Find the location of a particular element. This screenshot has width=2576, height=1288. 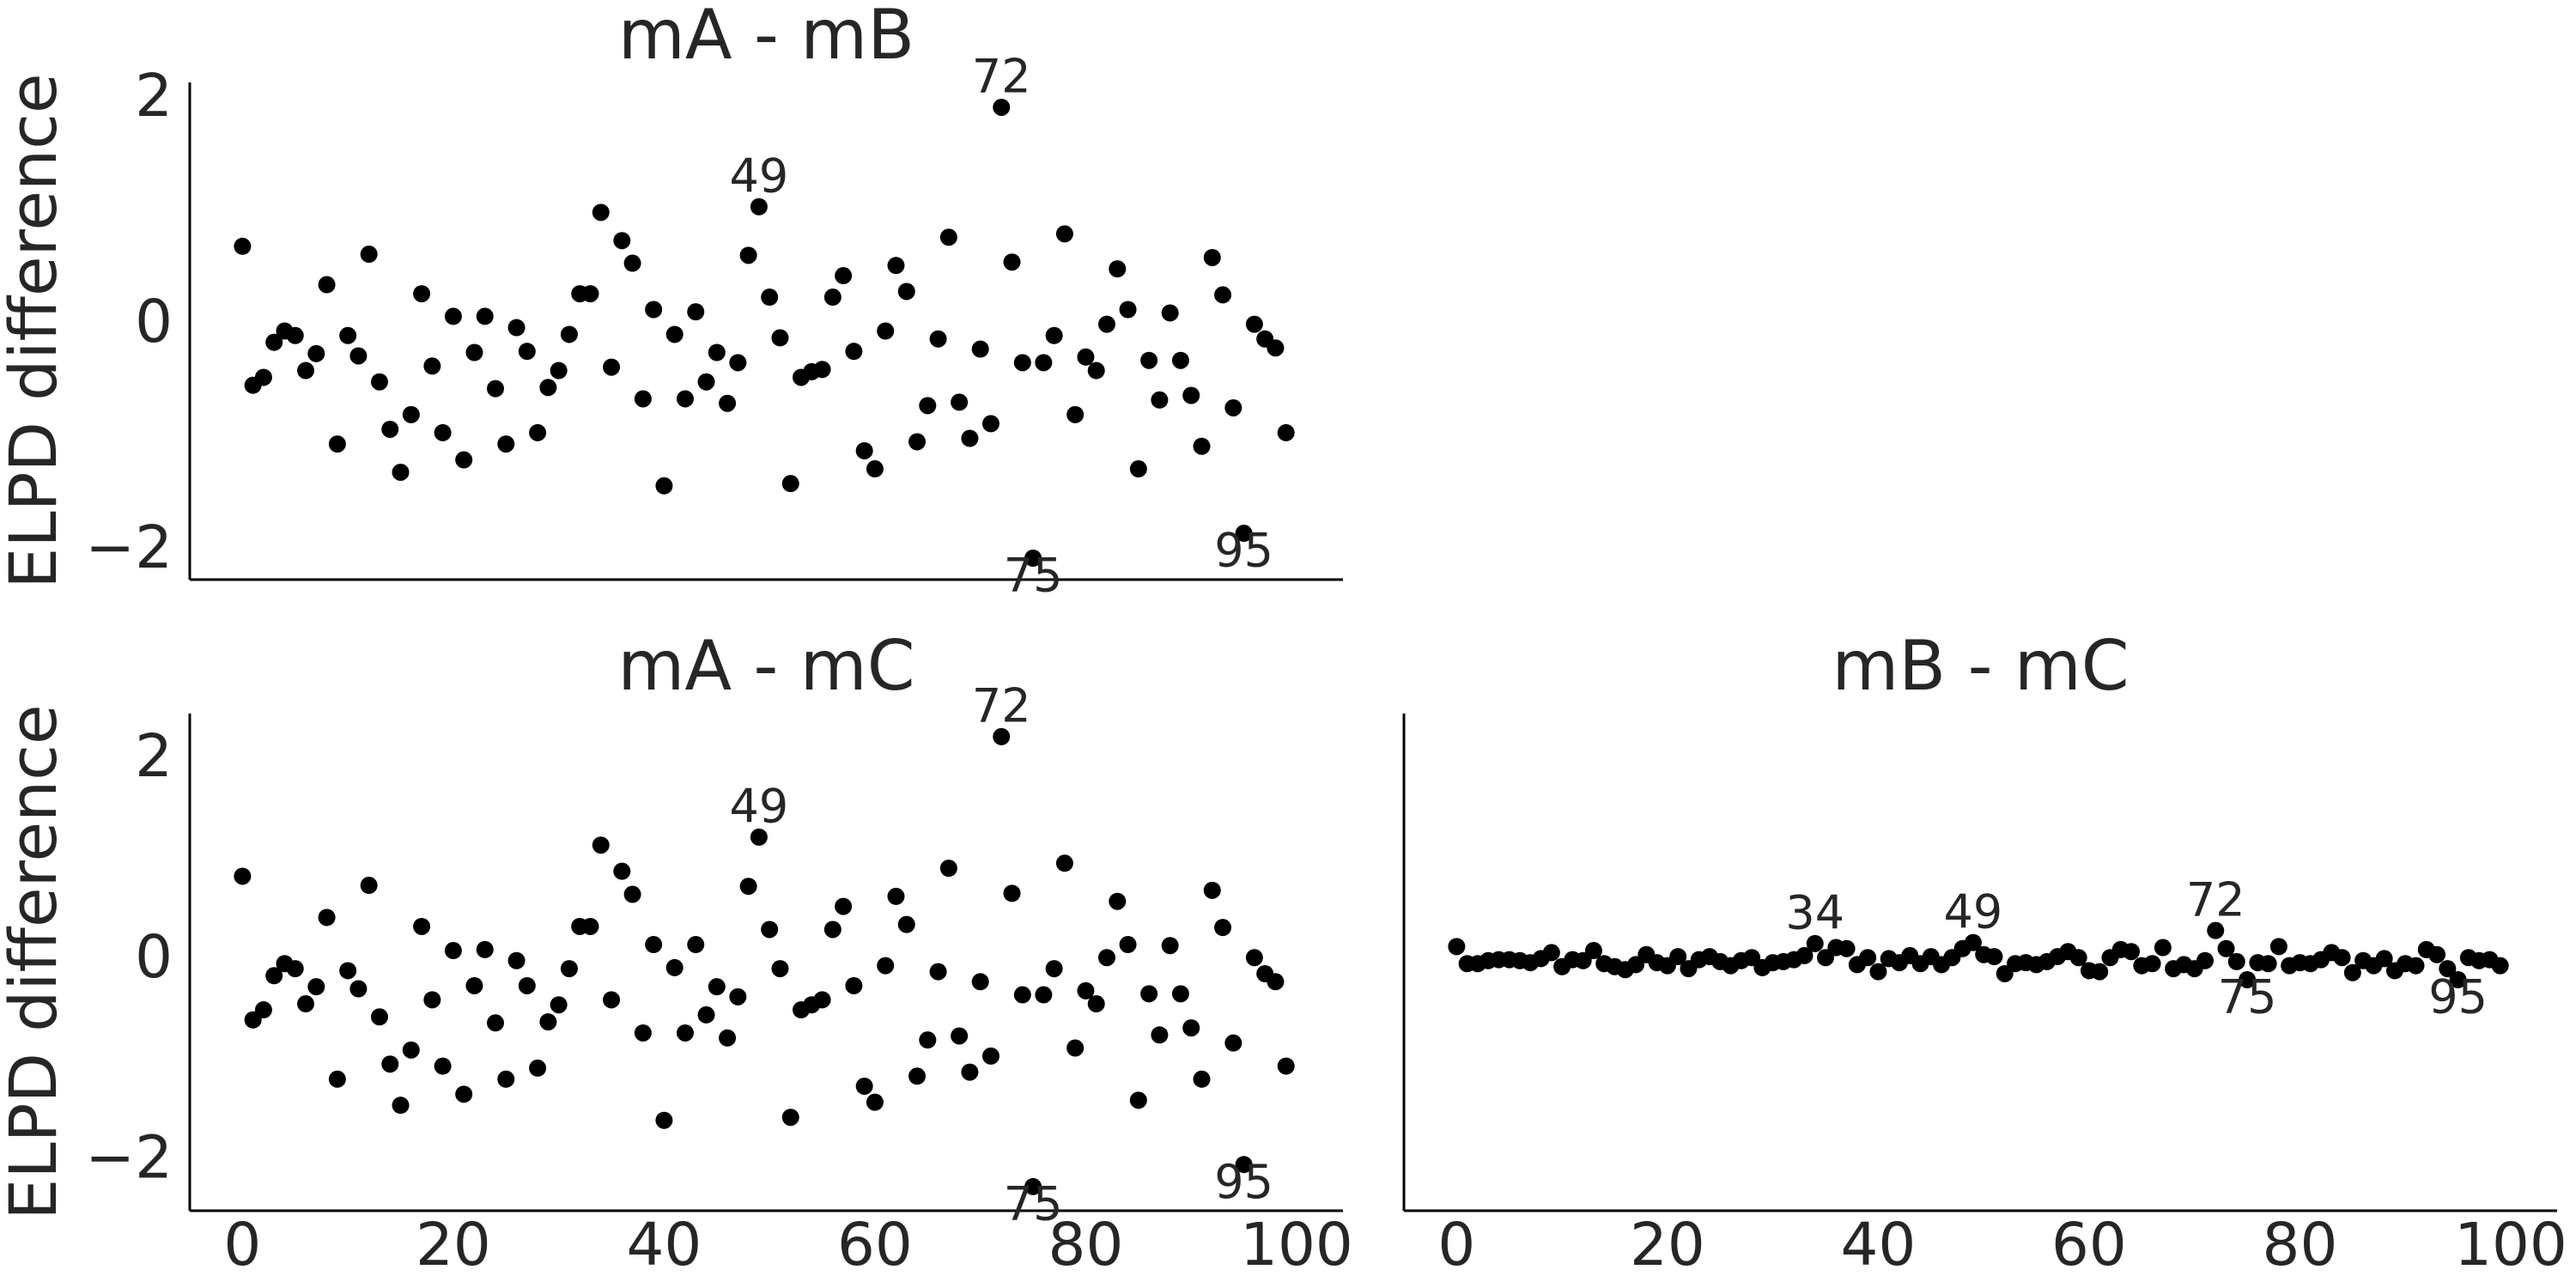

panel-title: mA - mB is located at coordinates (766, 37).